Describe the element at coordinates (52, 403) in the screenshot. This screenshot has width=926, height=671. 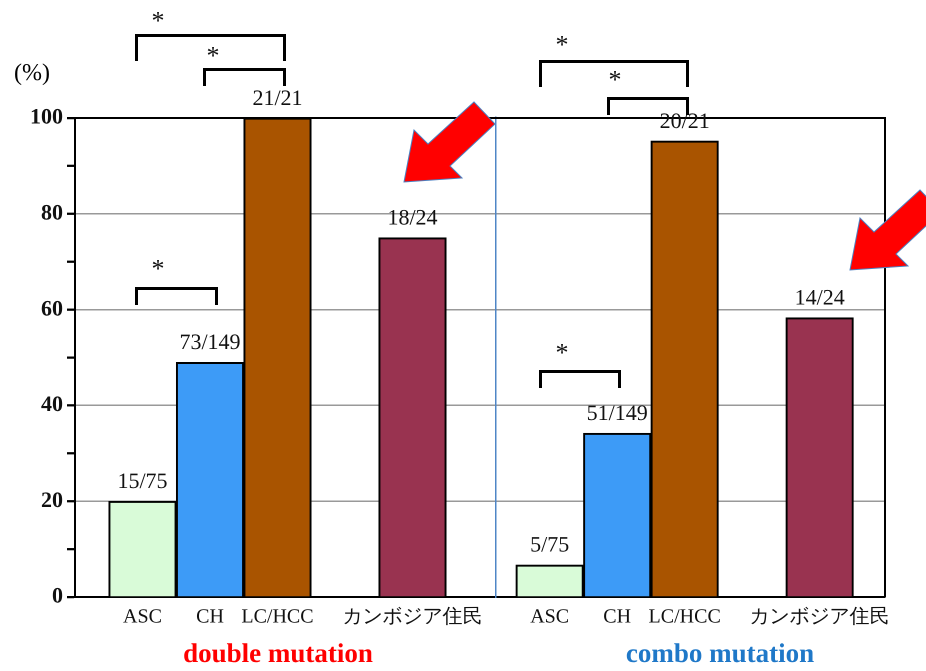
I see `y-tick-label: 40` at that location.